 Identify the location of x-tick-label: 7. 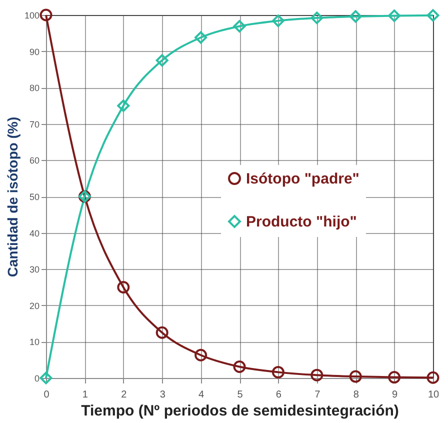
(317, 395).